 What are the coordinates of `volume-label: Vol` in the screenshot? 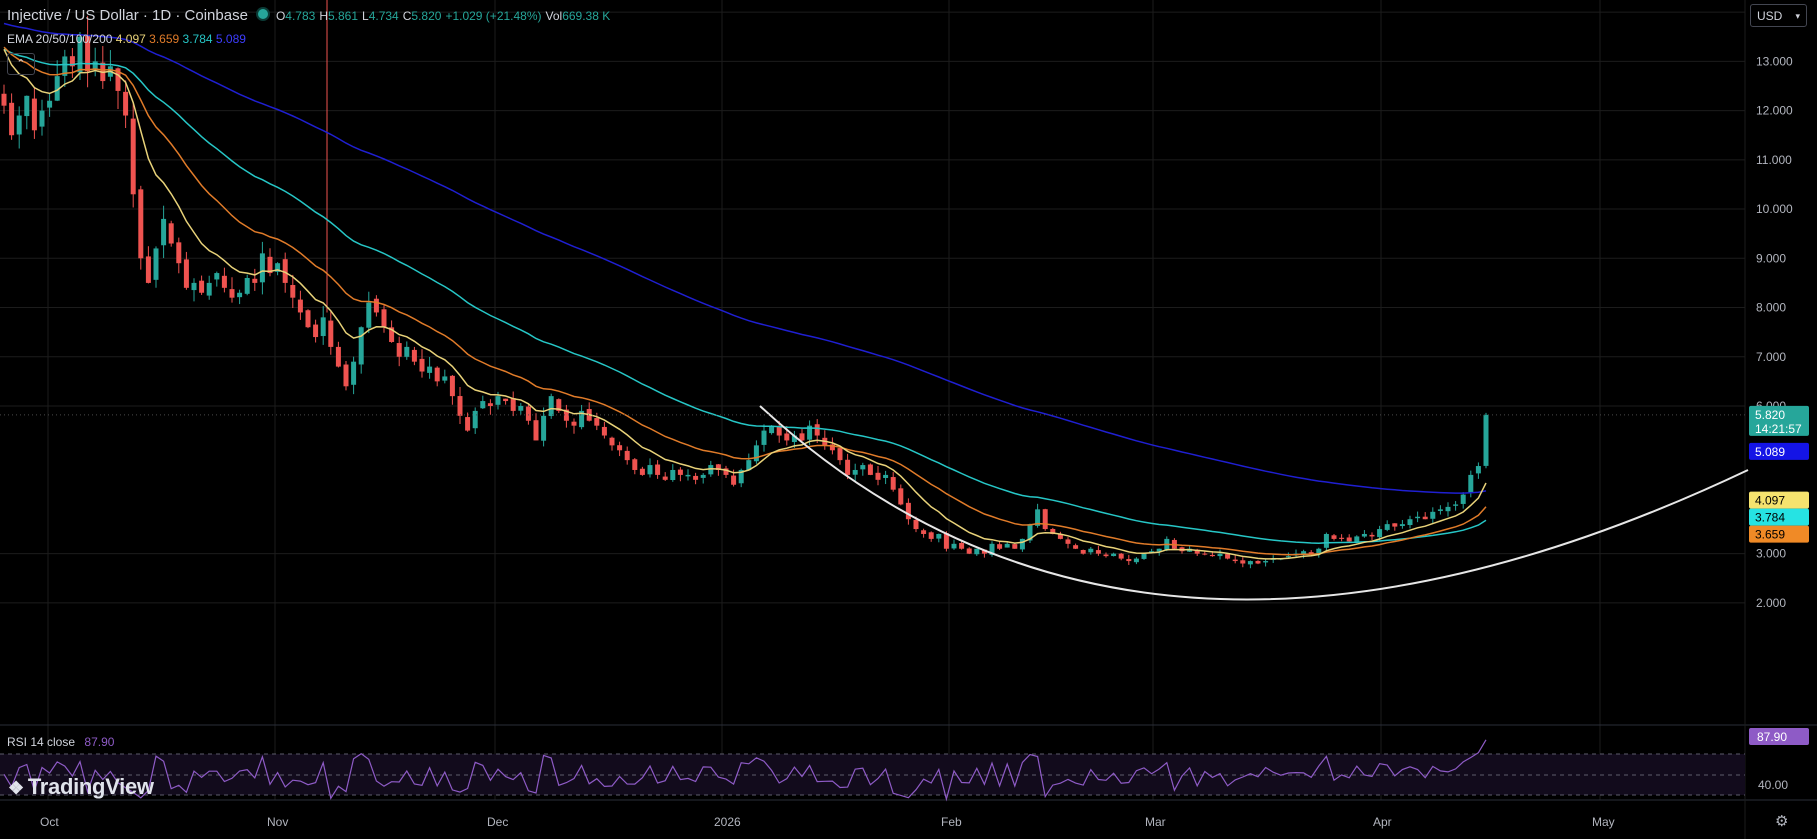 It's located at (554, 16).